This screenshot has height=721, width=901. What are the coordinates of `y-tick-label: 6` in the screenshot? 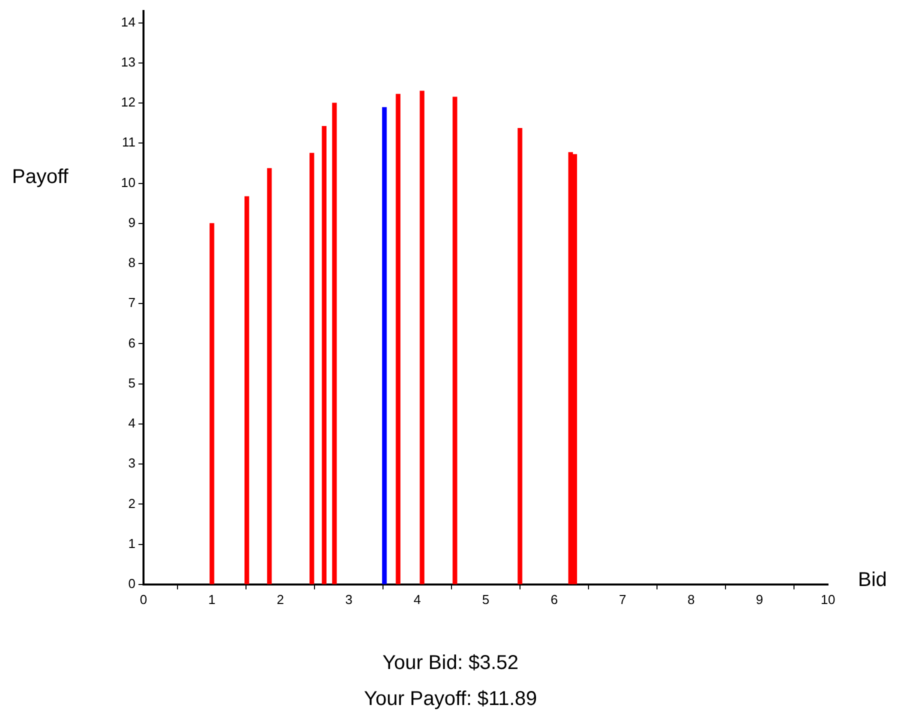 It's located at (132, 342).